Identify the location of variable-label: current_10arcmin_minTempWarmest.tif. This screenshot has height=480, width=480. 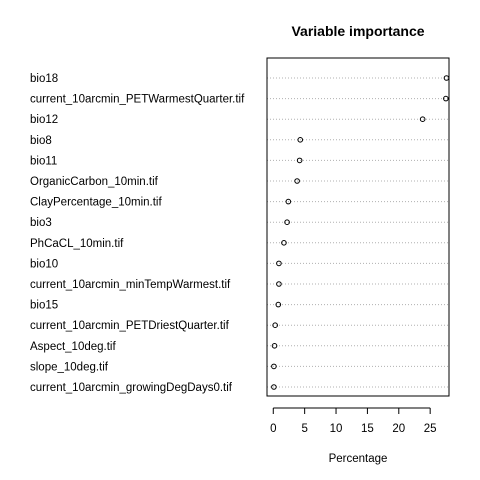
(130, 285).